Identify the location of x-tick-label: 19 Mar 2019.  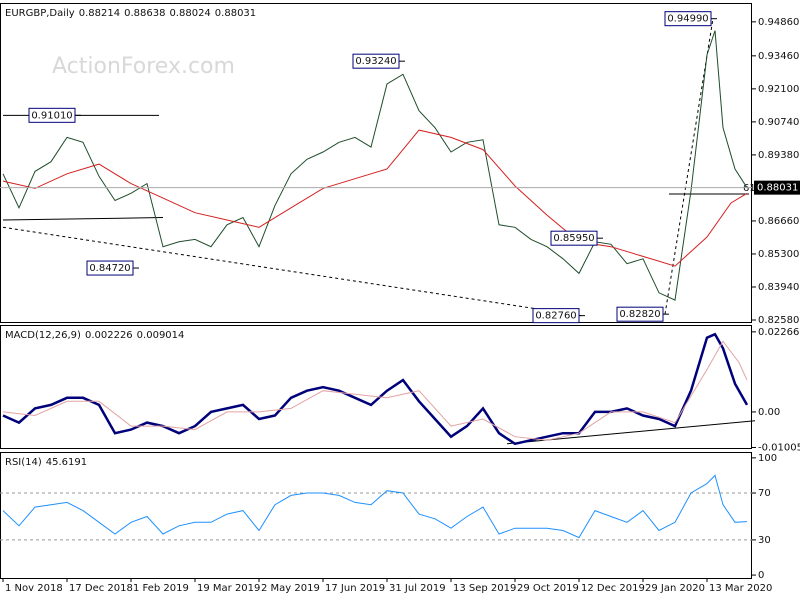
(228, 588).